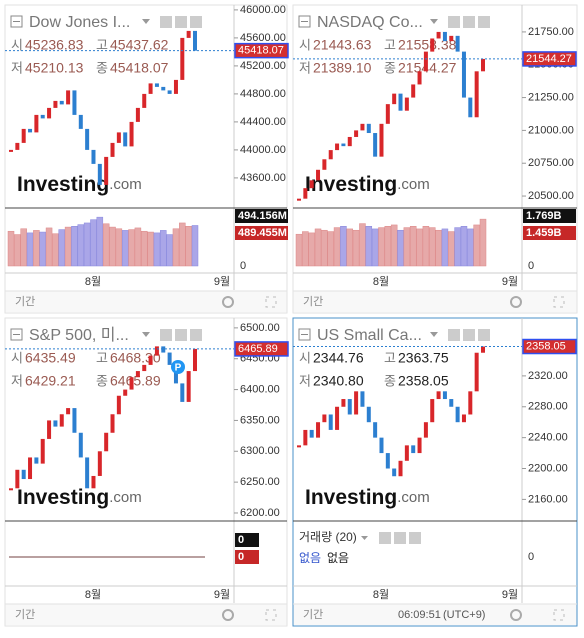 The height and width of the screenshot is (638, 584). What do you see at coordinates (427, 45) in the screenshot?
I see `ohlc-value: 21558.38` at bounding box center [427, 45].